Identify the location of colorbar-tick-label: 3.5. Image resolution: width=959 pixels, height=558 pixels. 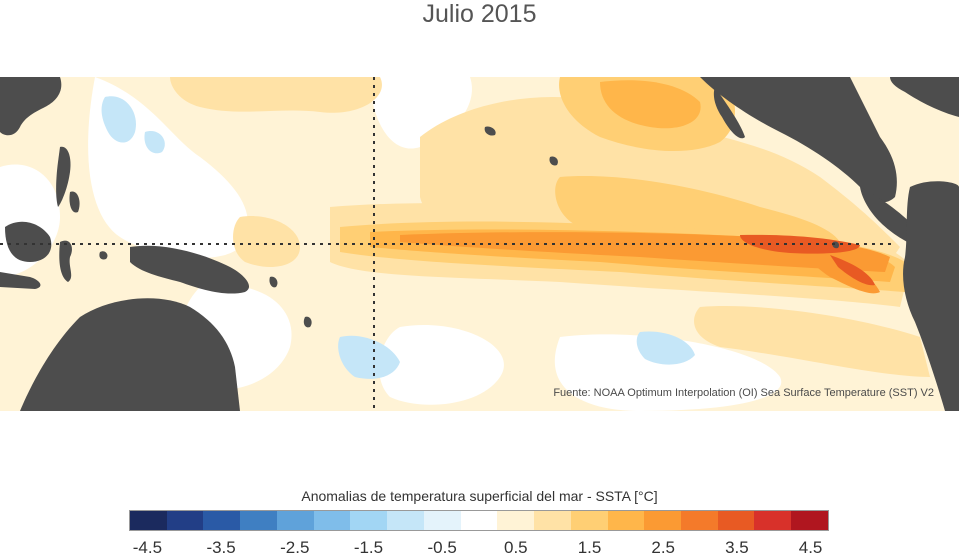
(737, 547).